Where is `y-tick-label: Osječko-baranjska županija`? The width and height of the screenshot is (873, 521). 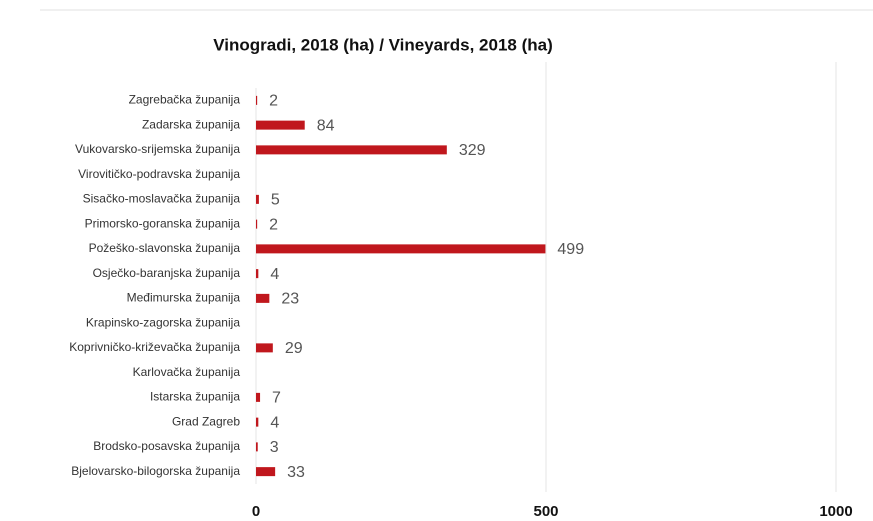 y-tick-label: Osječko-baranjska županija is located at coordinates (167, 273).